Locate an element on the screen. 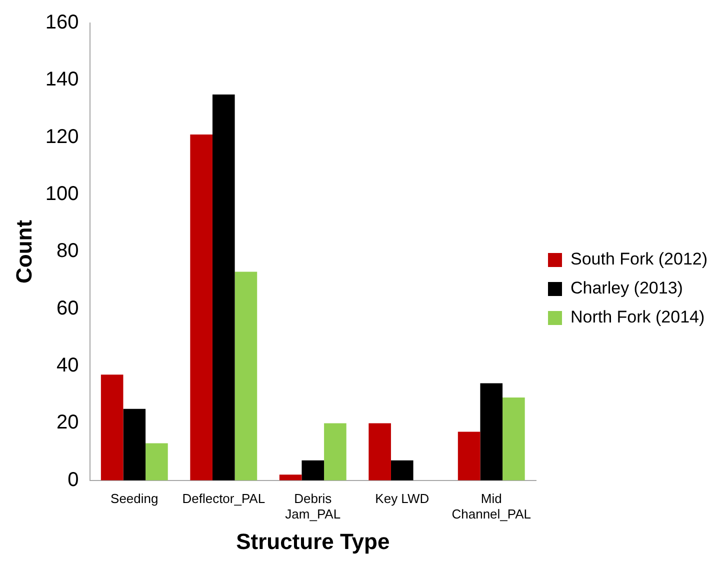  x-tick-label: Mid Channel_PAL is located at coordinates (492, 506).